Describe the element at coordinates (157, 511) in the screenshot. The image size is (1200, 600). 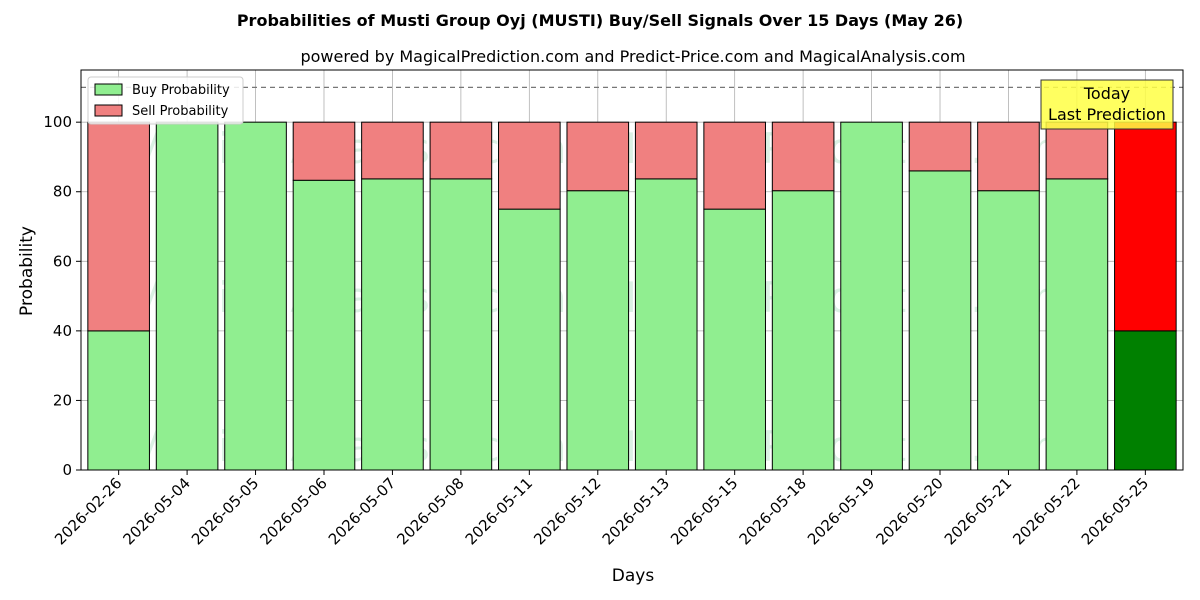
I see `x-tick-label: 2026-05-04` at that location.